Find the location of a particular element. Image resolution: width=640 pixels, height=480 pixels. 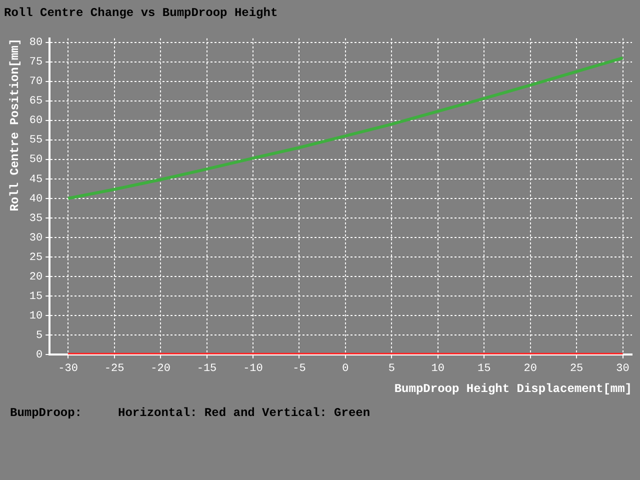

y-tick-label: 25 is located at coordinates (36, 258).